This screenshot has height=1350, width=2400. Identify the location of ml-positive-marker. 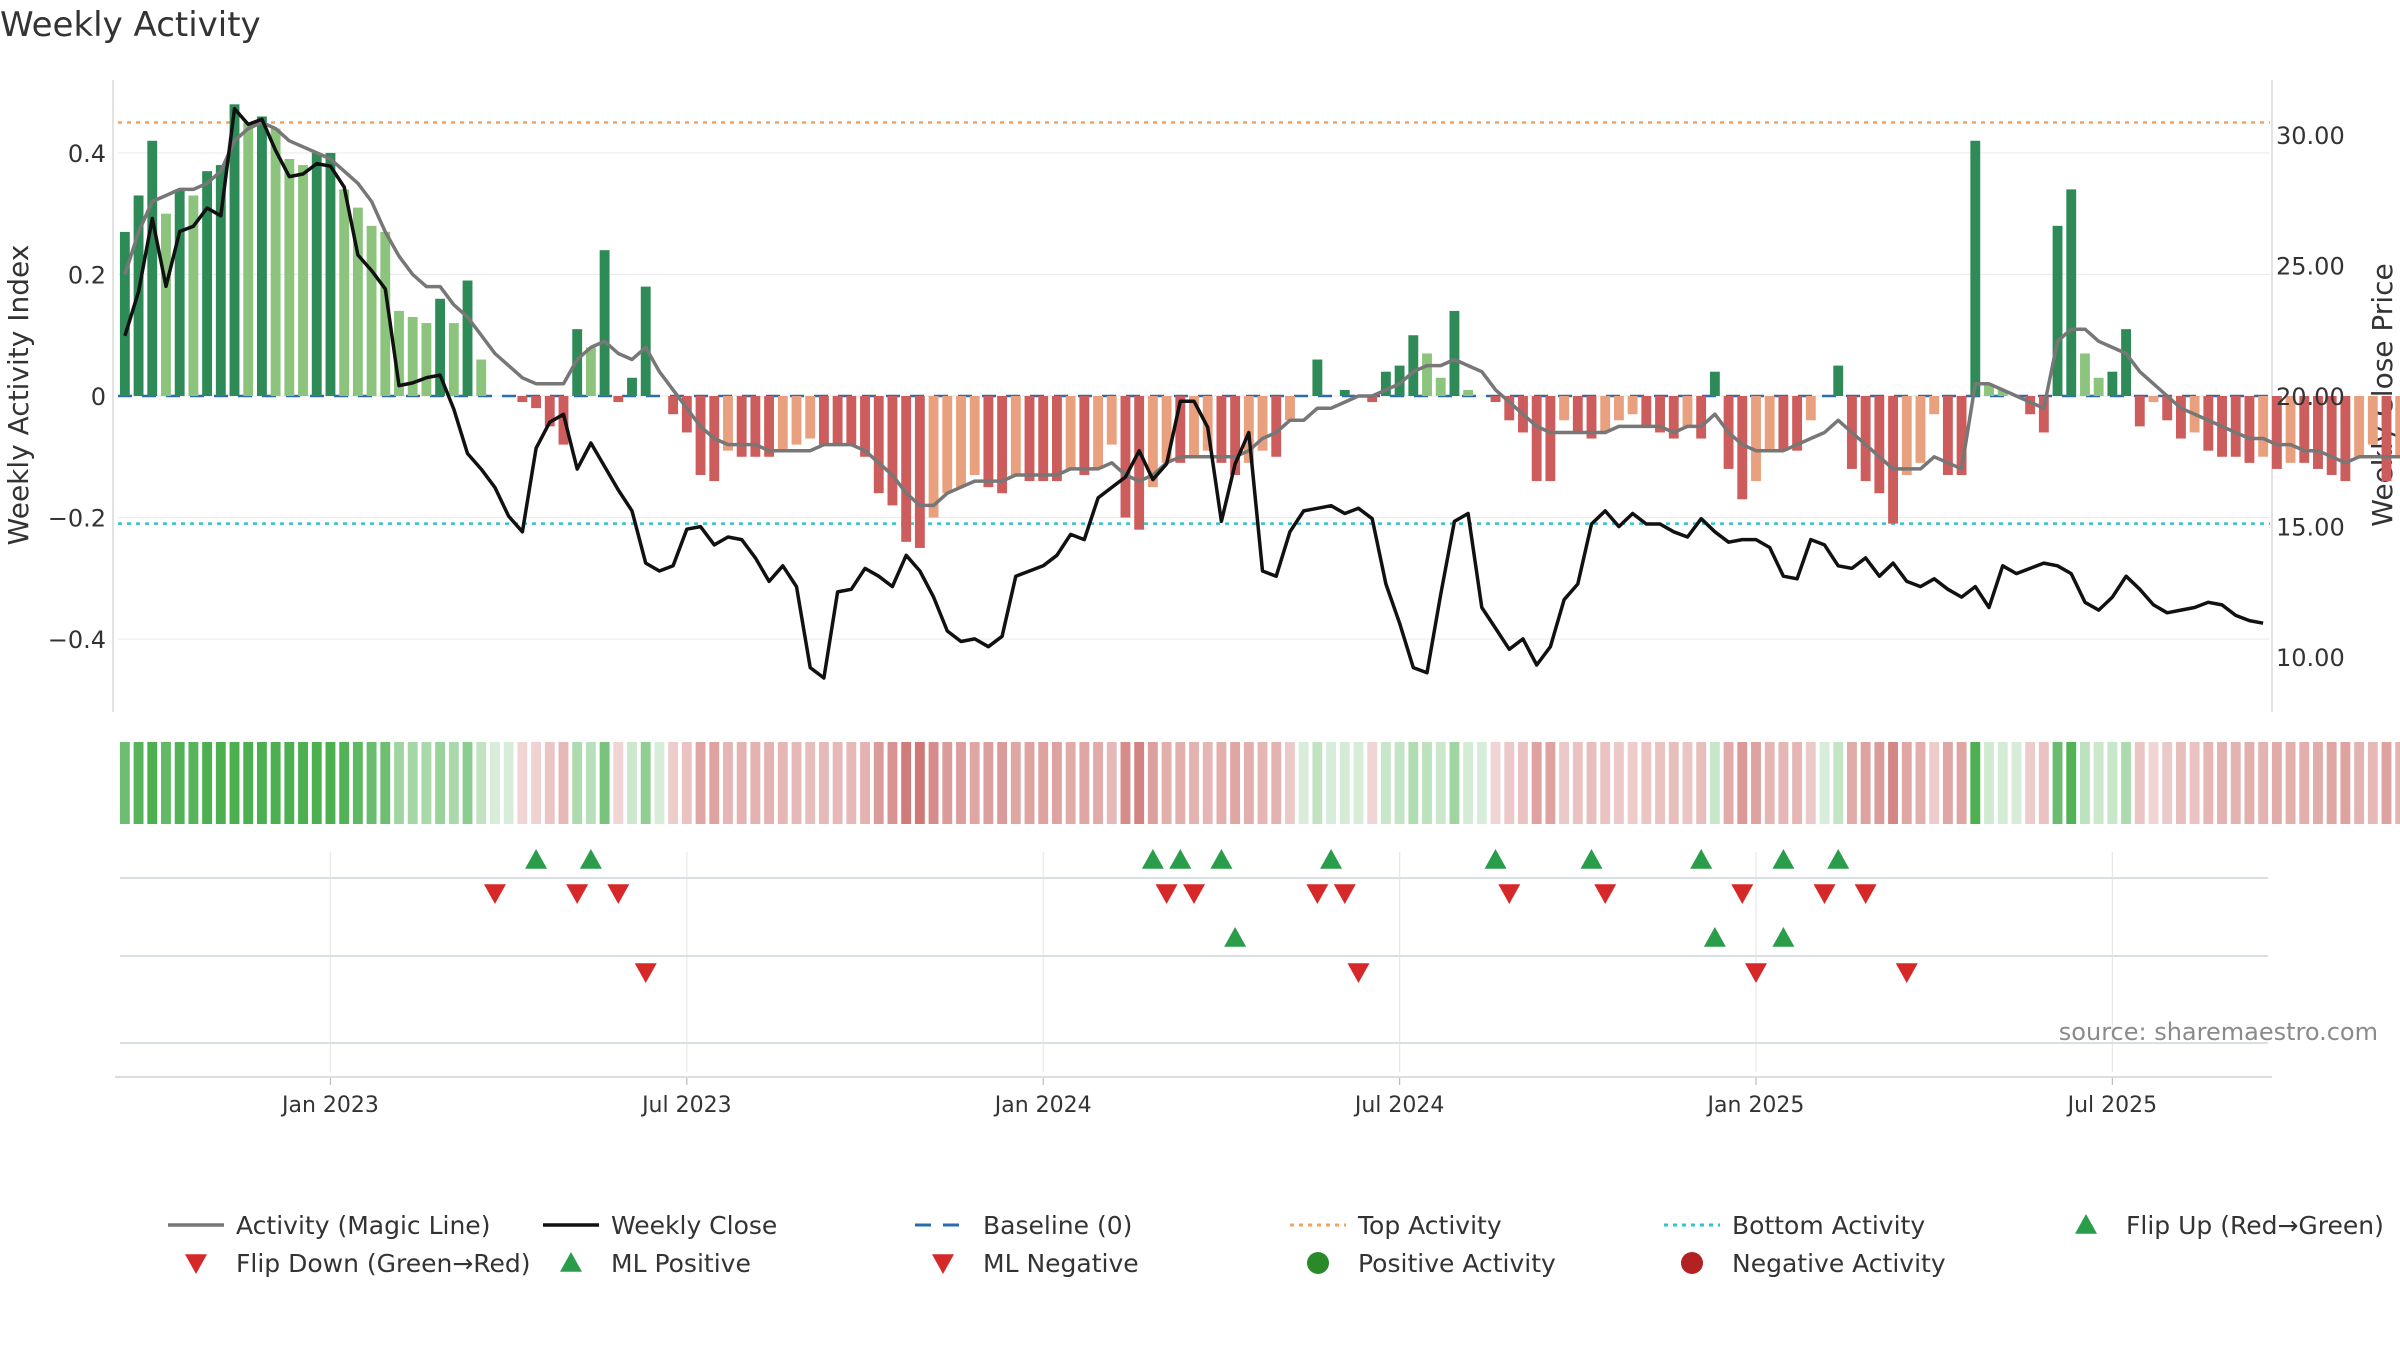
(1783, 937).